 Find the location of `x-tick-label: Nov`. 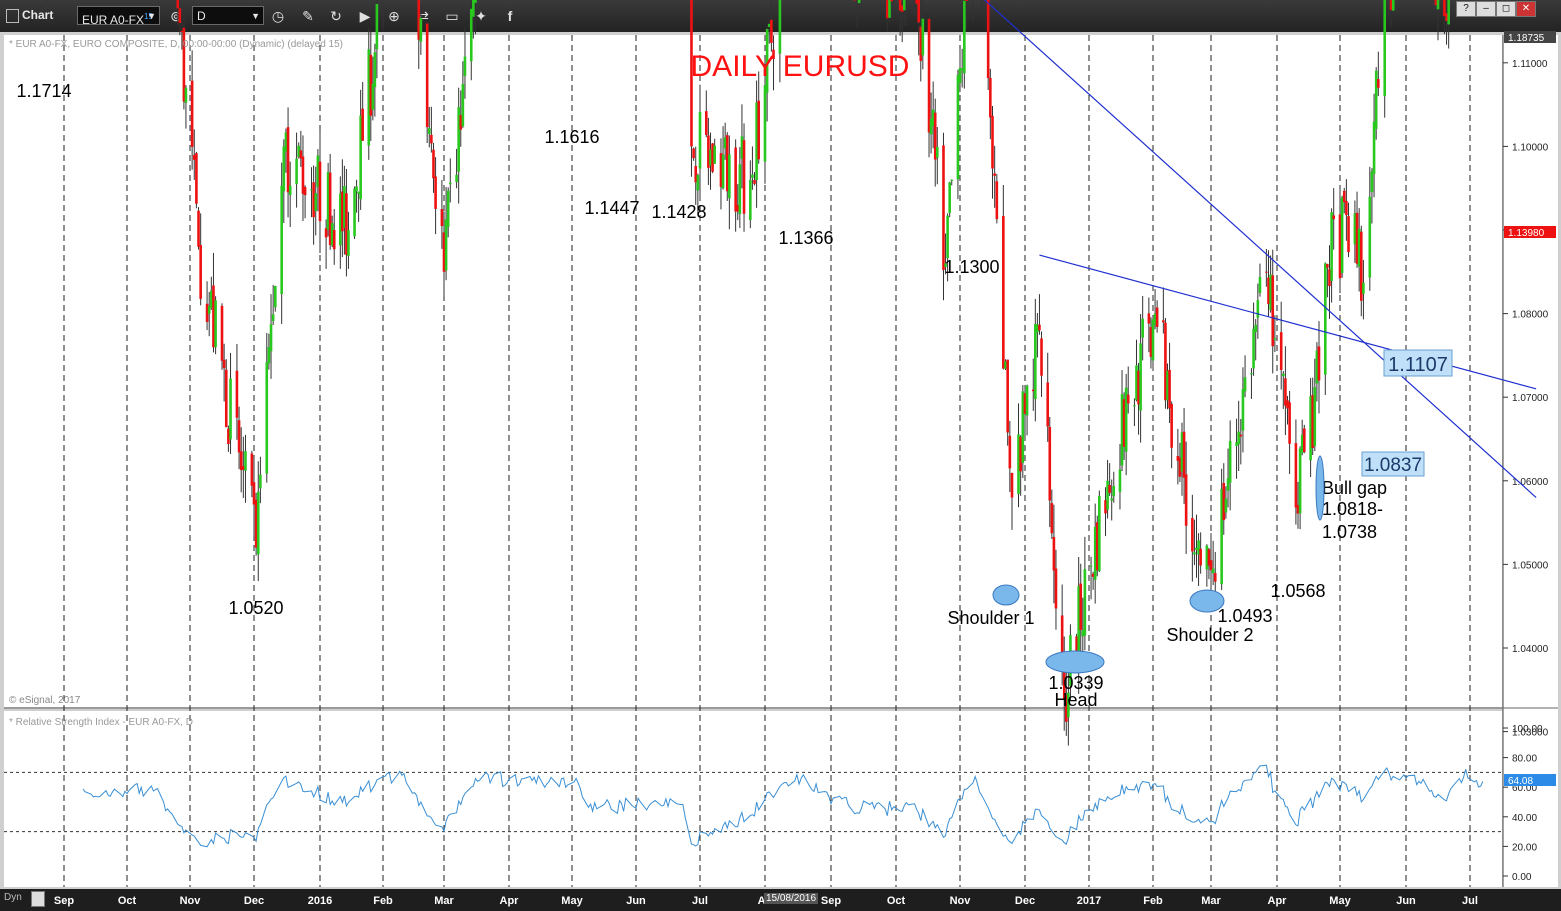

x-tick-label: Nov is located at coordinates (191, 901).